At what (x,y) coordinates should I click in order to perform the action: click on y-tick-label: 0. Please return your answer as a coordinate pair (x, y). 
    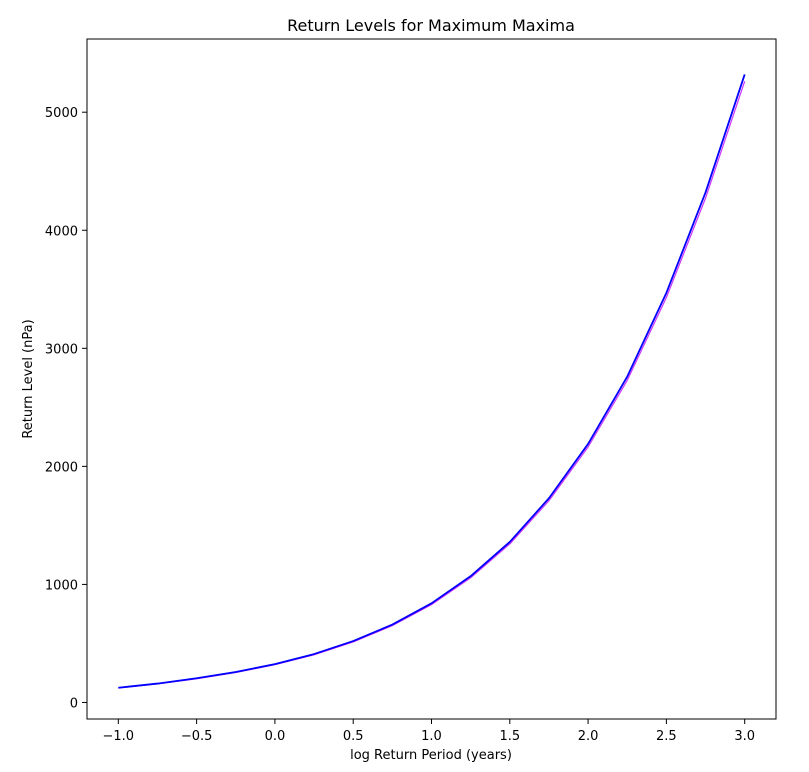
    Looking at the image, I should click on (74, 703).